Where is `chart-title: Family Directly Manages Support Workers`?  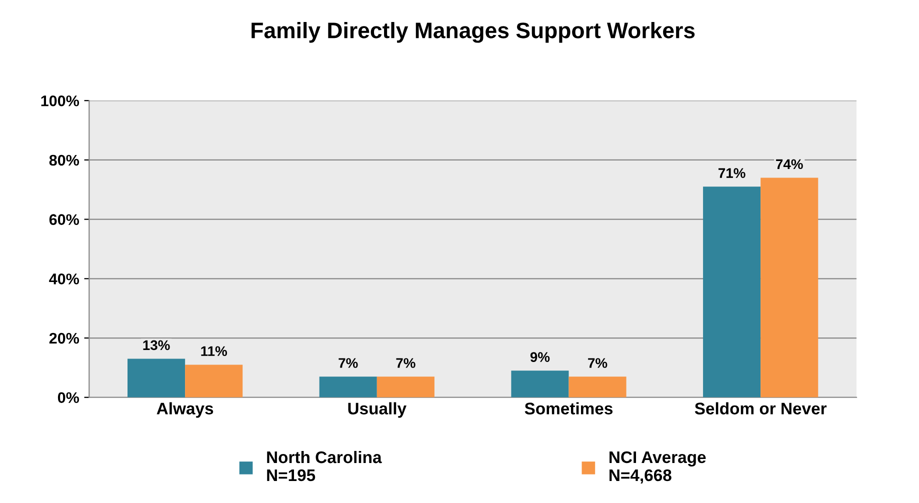 chart-title: Family Directly Manages Support Workers is located at coordinates (473, 32).